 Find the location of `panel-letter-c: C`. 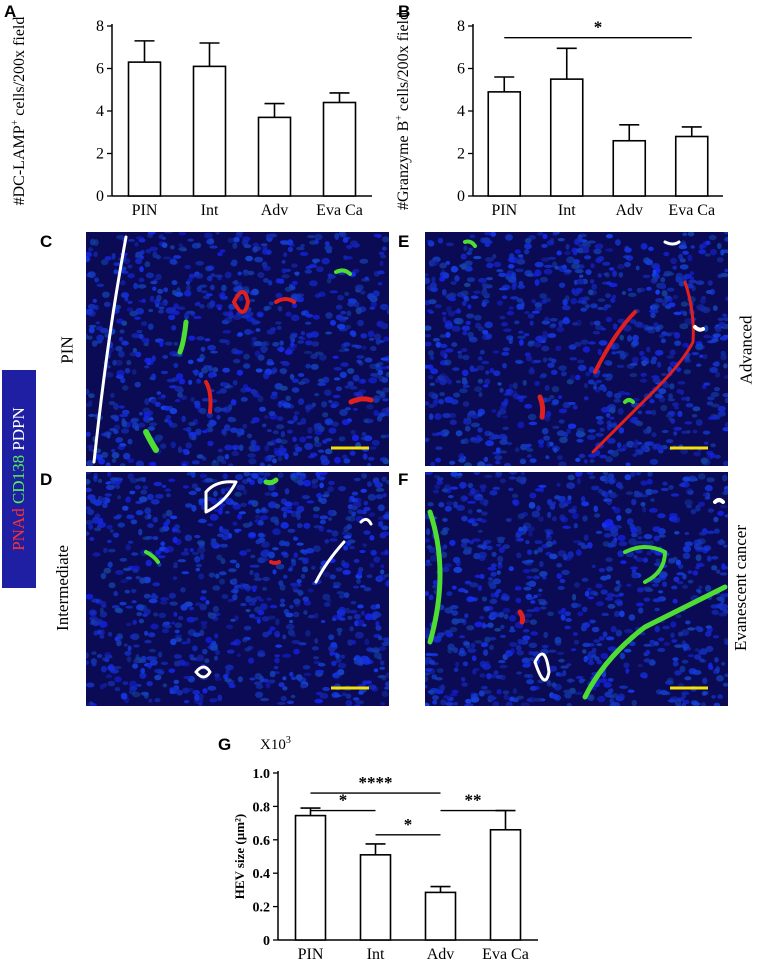

panel-letter-c: C is located at coordinates (46, 241).